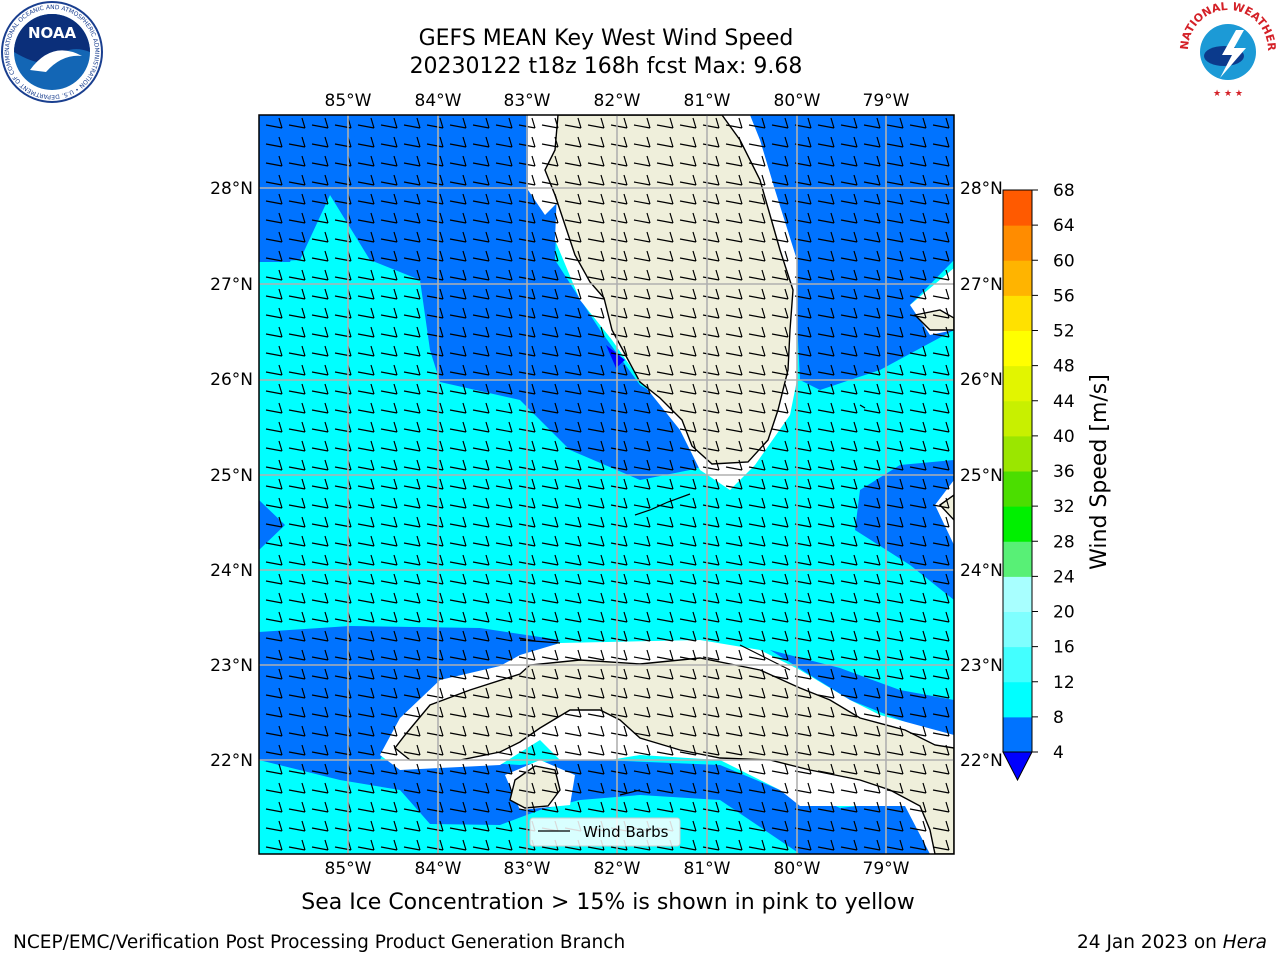 The width and height of the screenshot is (1280, 960). What do you see at coordinates (1064, 613) in the screenshot?
I see `colorbar-tick-label: 20` at bounding box center [1064, 613].